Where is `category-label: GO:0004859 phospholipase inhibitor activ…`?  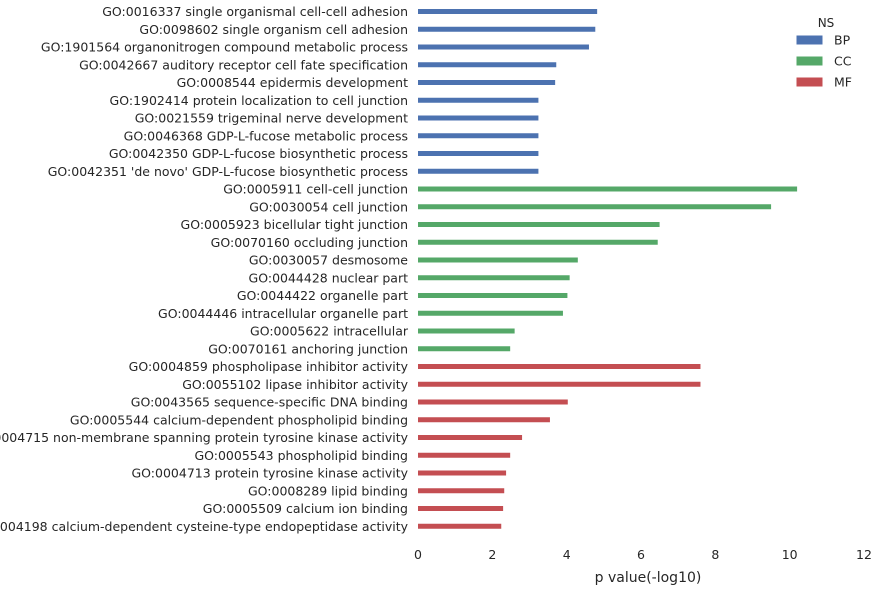
category-label: GO:0004859 phospholipase inhibitor activ… is located at coordinates (269, 366).